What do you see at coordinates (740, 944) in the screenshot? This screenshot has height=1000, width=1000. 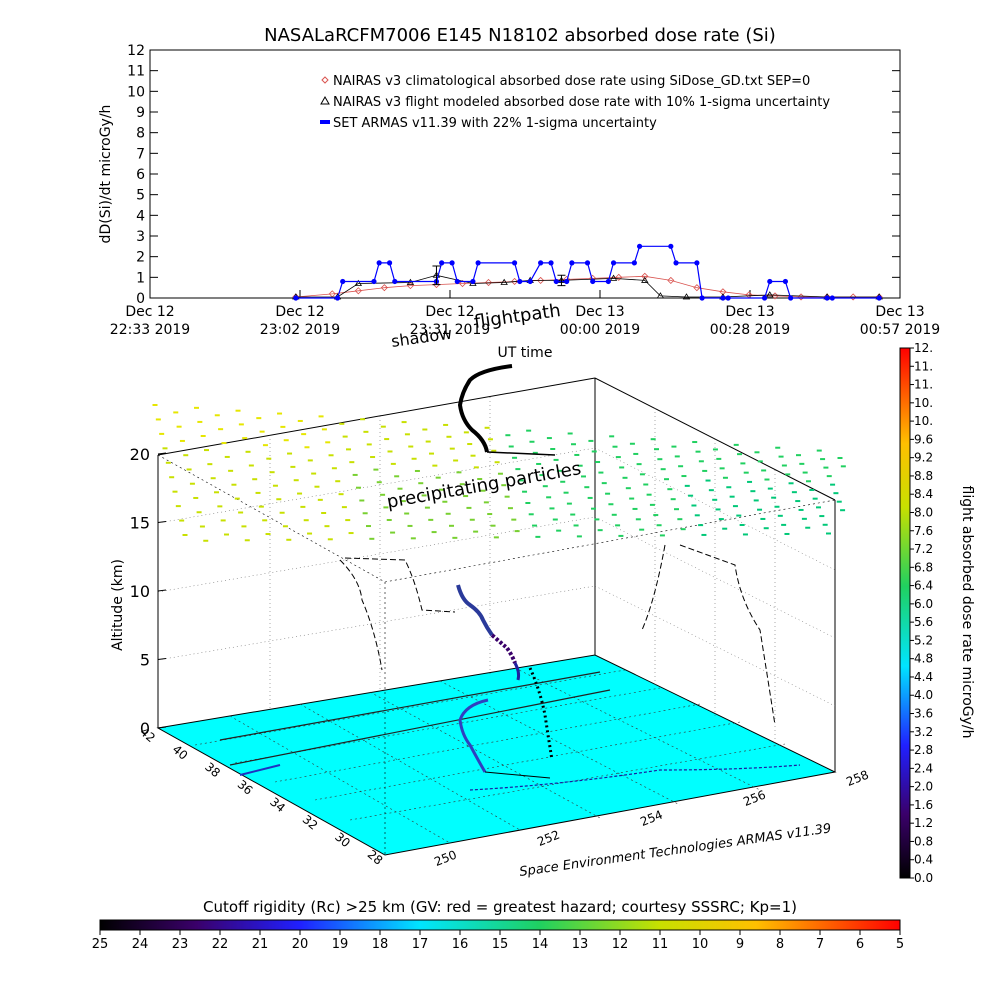 I see `rigidity-tick-label: 9` at bounding box center [740, 944].